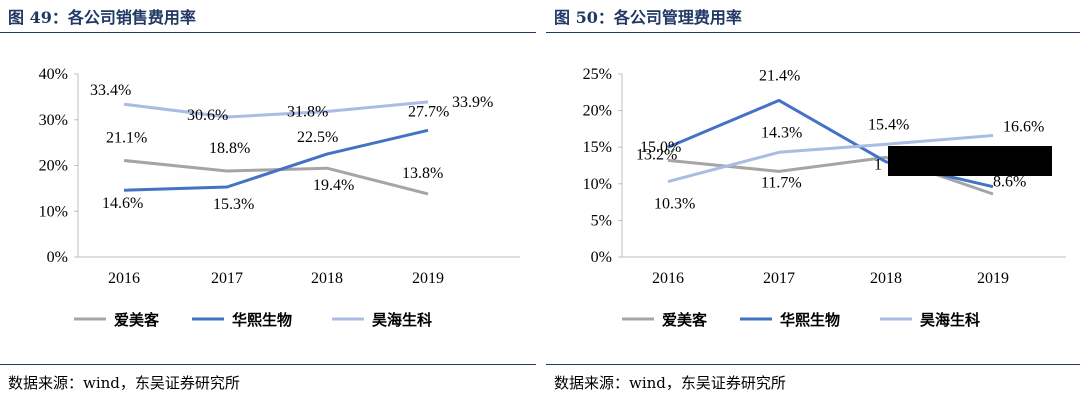 The width and height of the screenshot is (1080, 400). Describe the element at coordinates (472, 102) in the screenshot. I see `data-label: 33.9%` at that location.